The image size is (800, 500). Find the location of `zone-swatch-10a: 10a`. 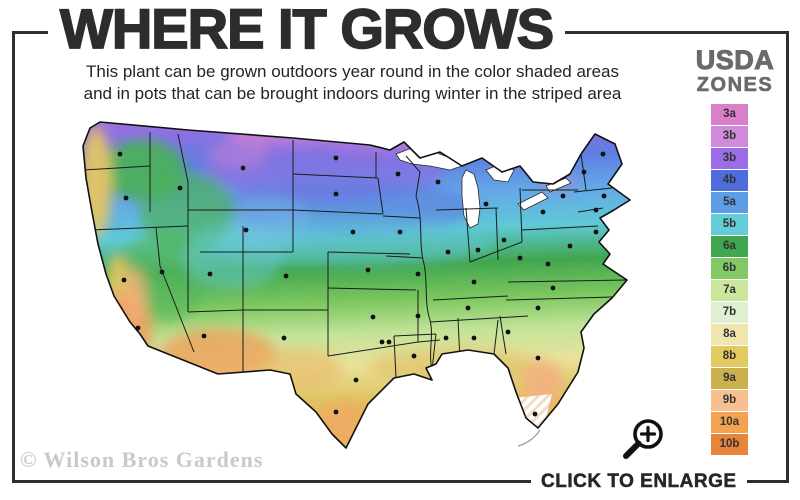

zone-swatch-10a: 10a is located at coordinates (729, 422).